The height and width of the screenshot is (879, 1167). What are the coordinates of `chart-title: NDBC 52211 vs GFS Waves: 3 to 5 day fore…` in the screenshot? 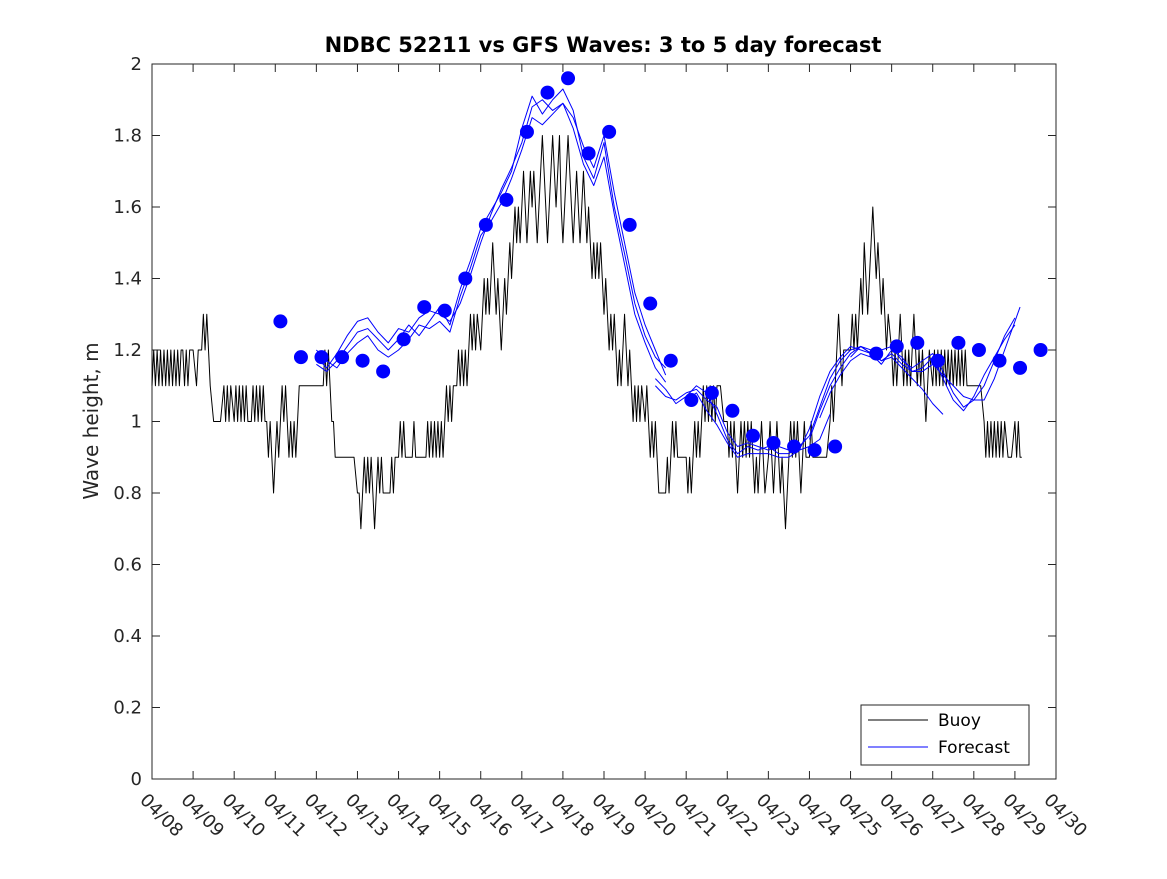 It's located at (603, 45).